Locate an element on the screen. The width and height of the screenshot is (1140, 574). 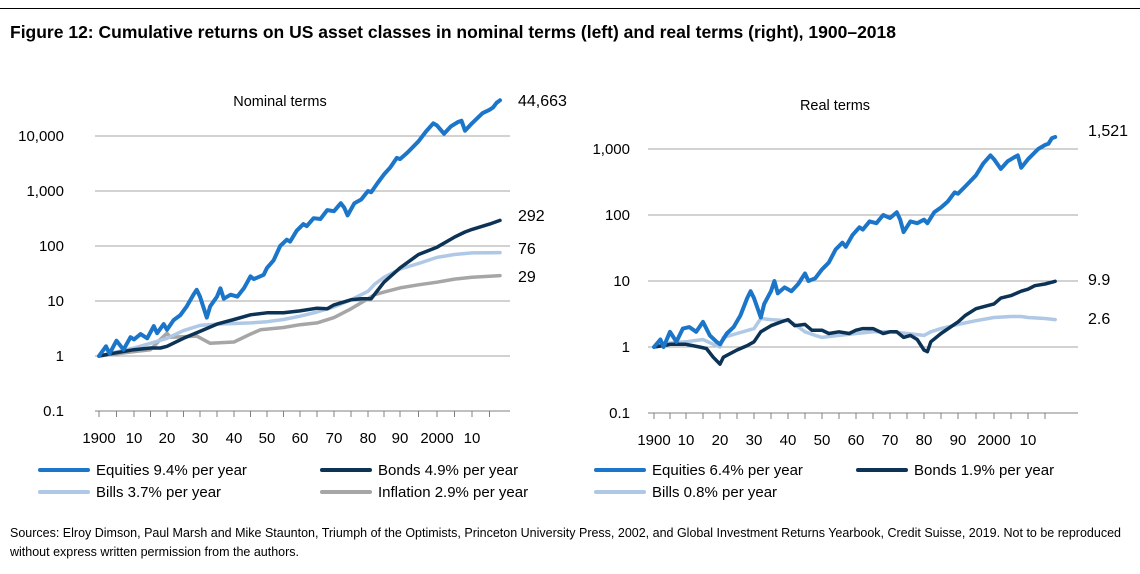
real-series-bonds is located at coordinates (854, 322).